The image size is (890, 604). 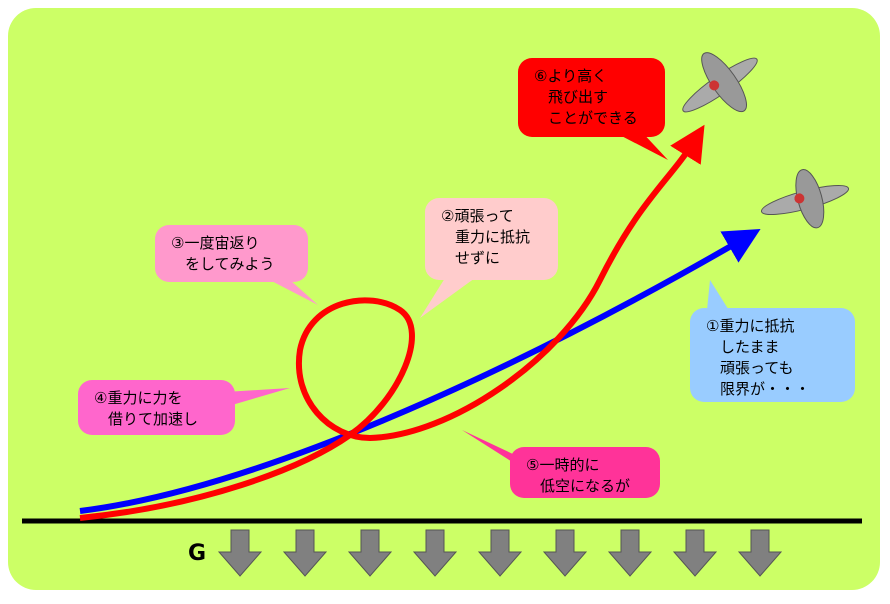 I want to click on callout-text: ④重力に力を, so click(x=138, y=398).